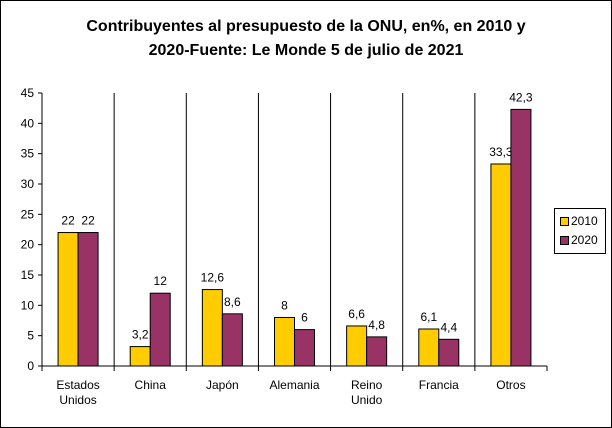 This screenshot has width=612, height=428. Describe the element at coordinates (304, 318) in the screenshot. I see `data-label-2020: 6` at that location.